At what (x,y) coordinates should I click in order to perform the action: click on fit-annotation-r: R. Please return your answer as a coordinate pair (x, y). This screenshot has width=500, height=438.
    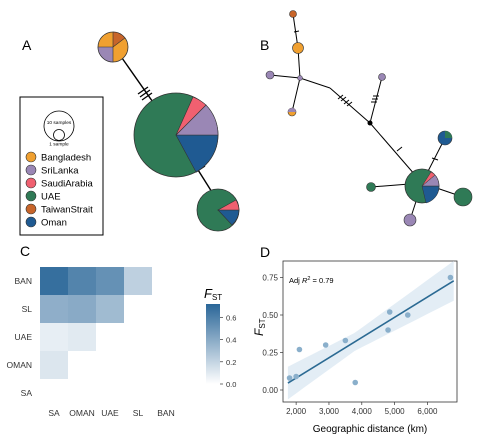
    Looking at the image, I should click on (305, 280).